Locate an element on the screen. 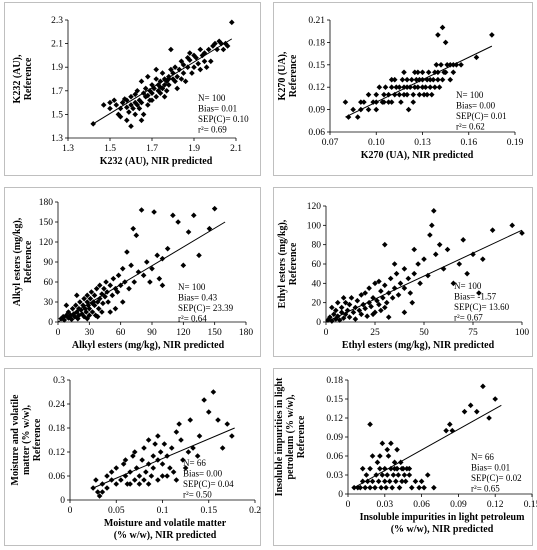 The height and width of the screenshot is (550, 537). y-tick-label: 0.06 is located at coordinates (316, 133).